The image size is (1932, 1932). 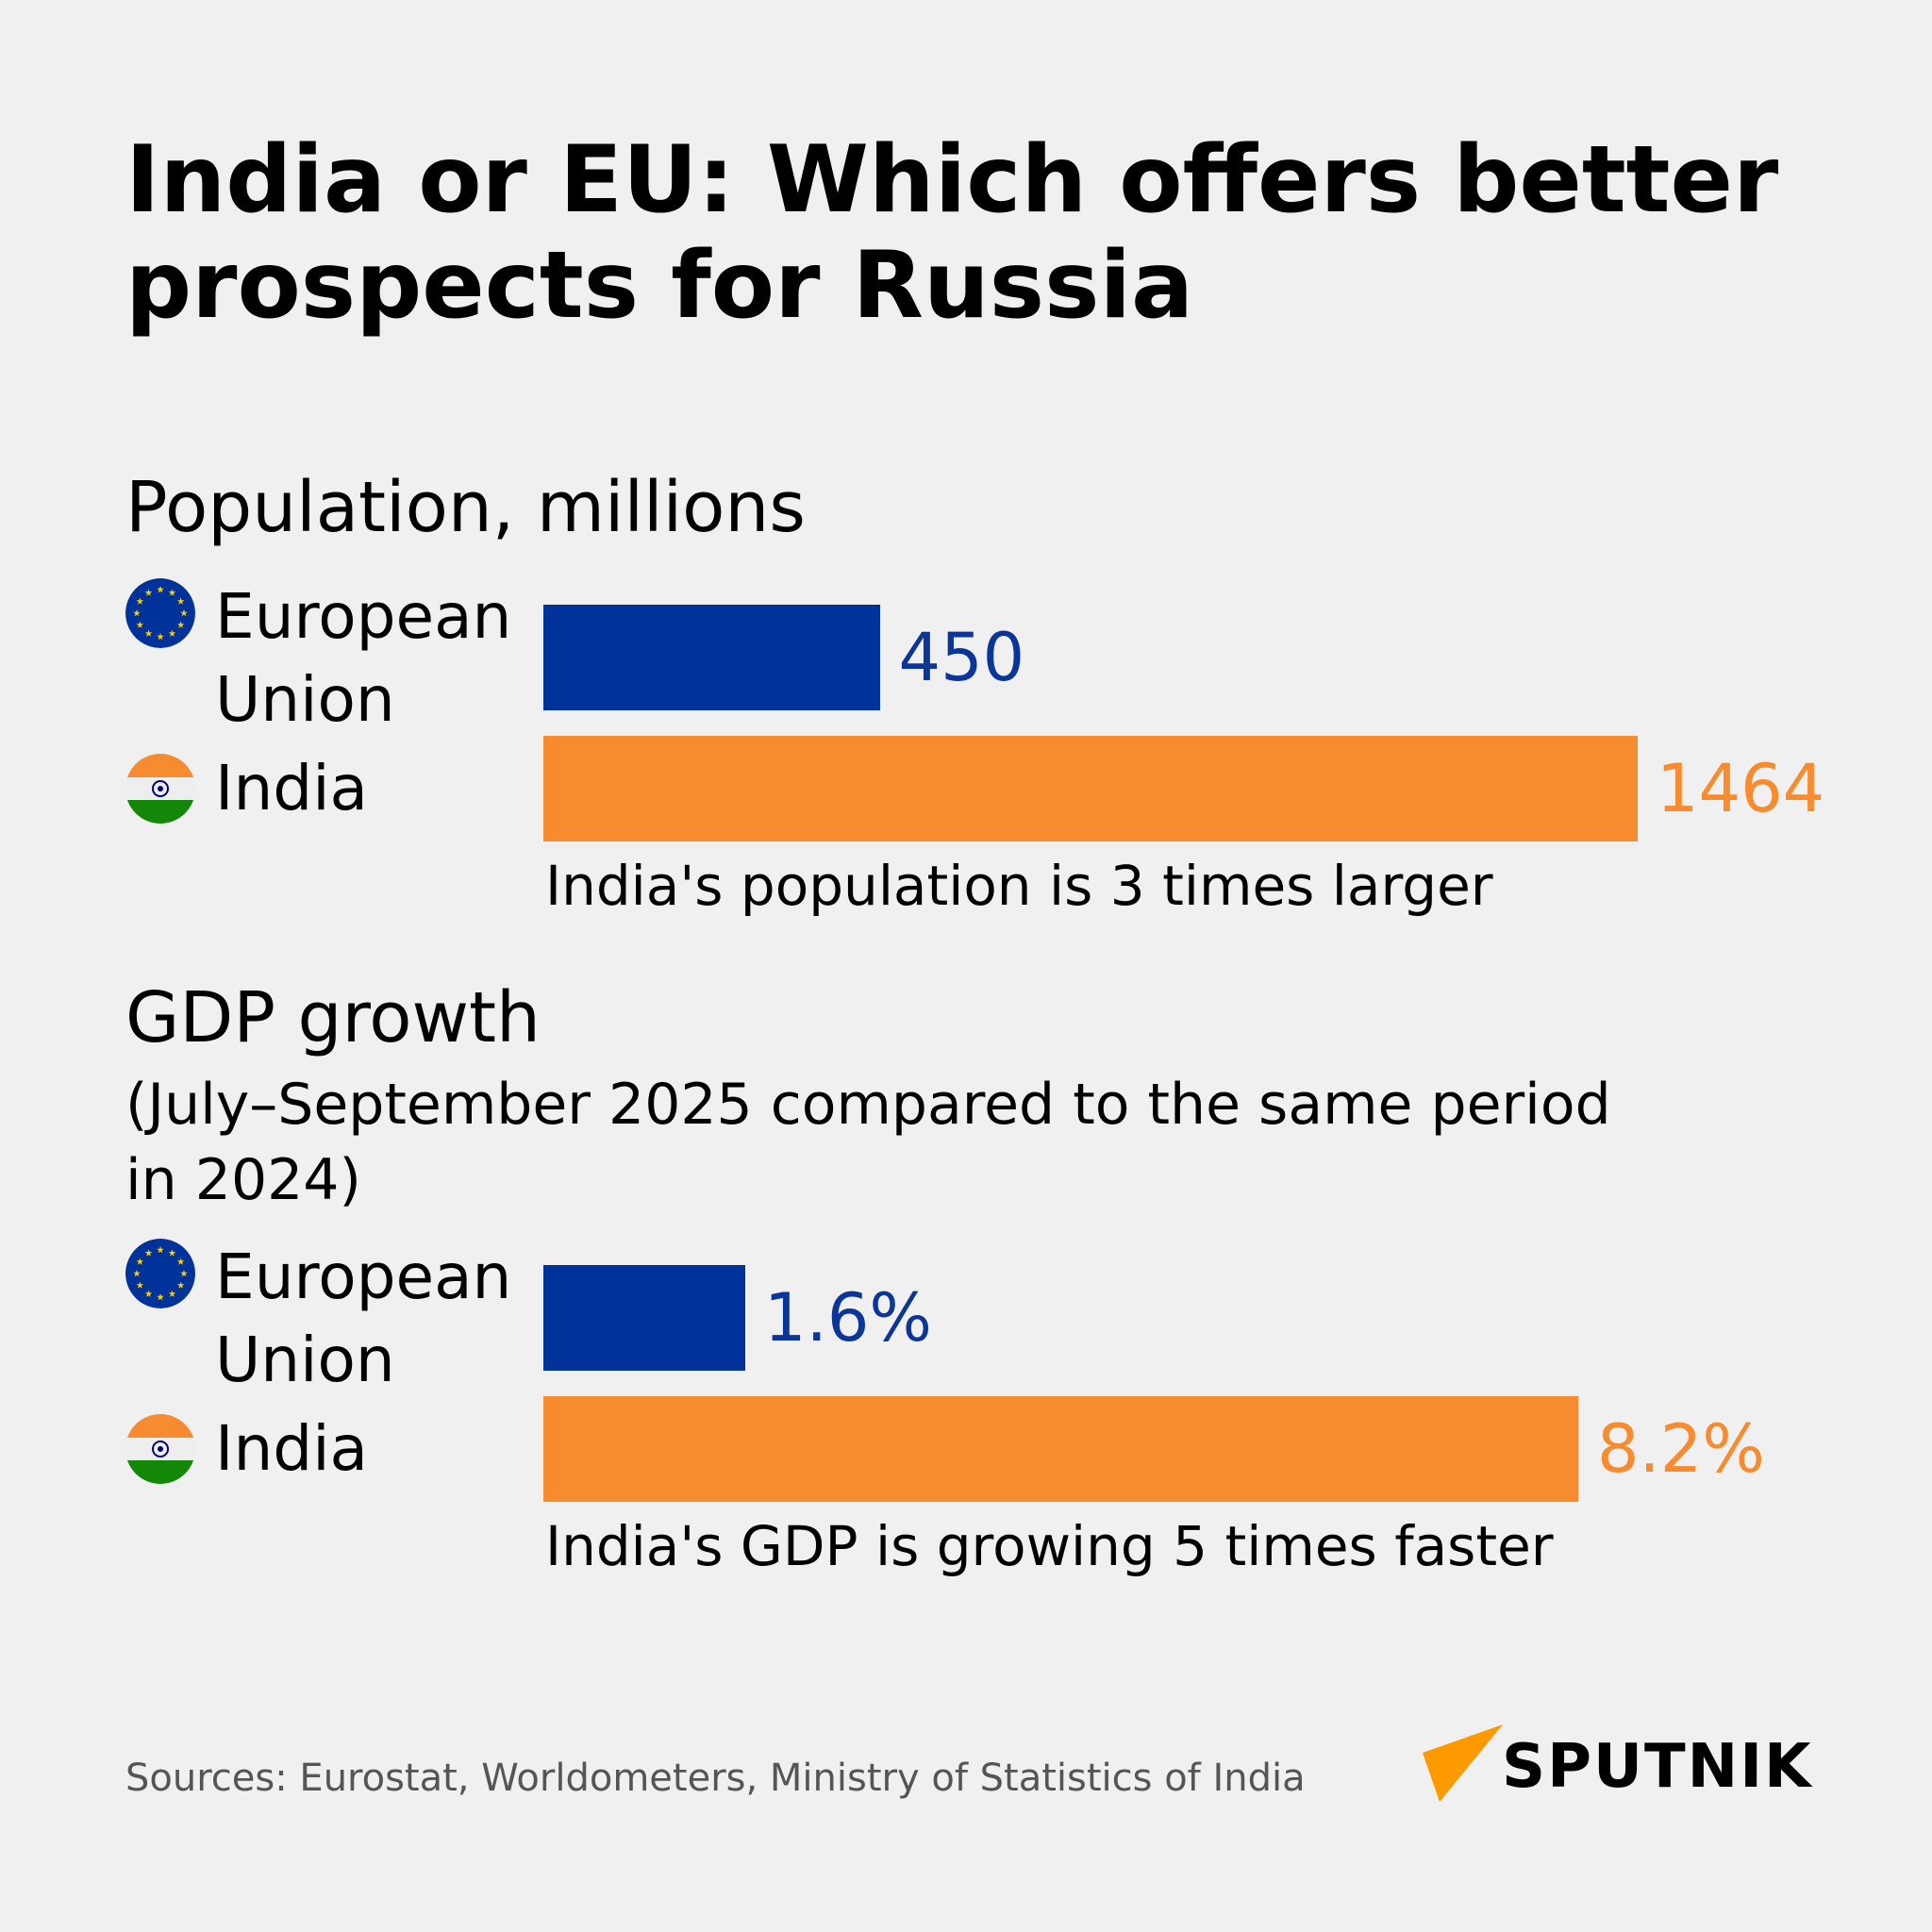 What do you see at coordinates (1091, 789) in the screenshot?
I see `bar-population-india` at bounding box center [1091, 789].